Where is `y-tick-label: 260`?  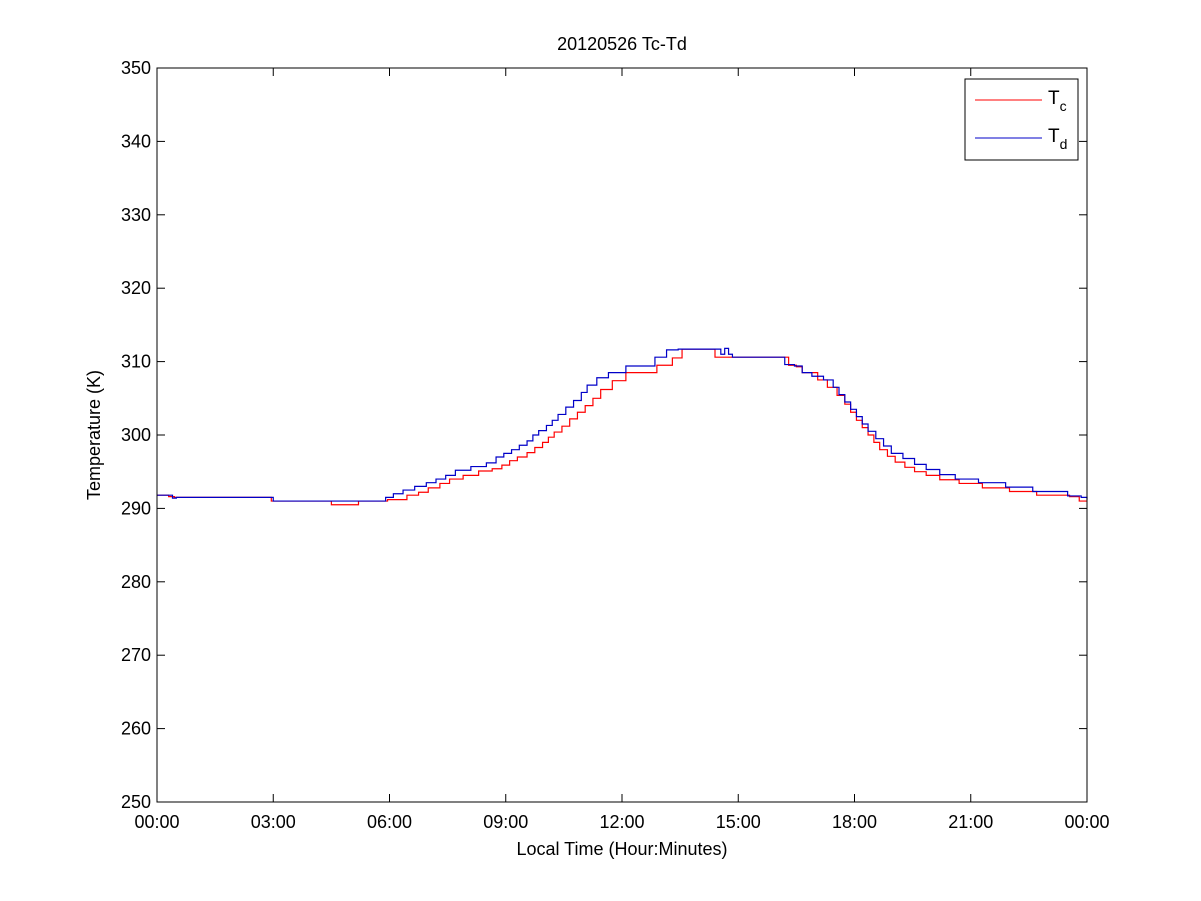
y-tick-label: 260 is located at coordinates (136, 729).